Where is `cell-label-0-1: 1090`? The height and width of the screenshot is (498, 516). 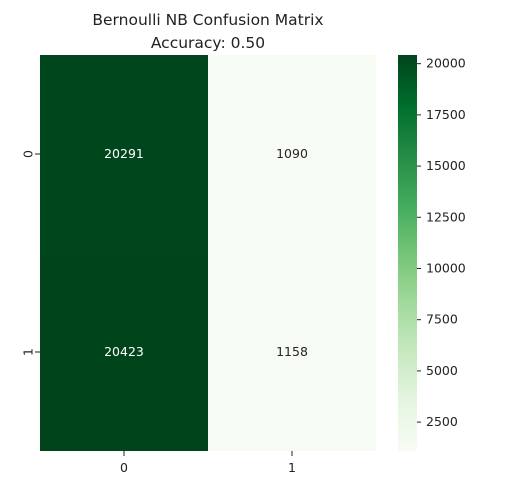
cell-label-0-1: 1090 is located at coordinates (292, 153).